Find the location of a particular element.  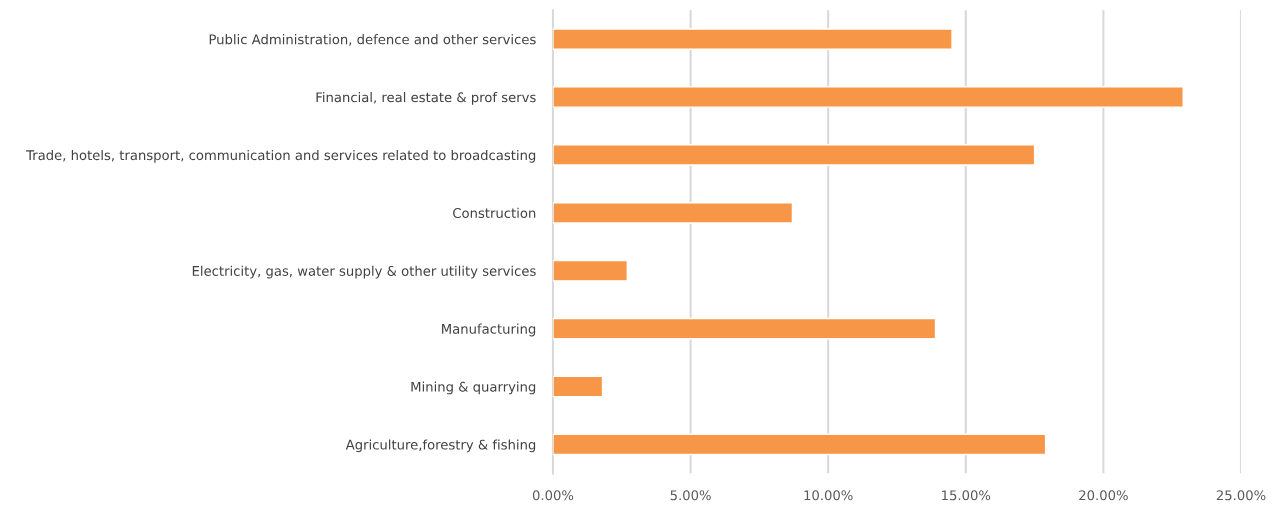

x-tick-label: 15.00% is located at coordinates (966, 495).